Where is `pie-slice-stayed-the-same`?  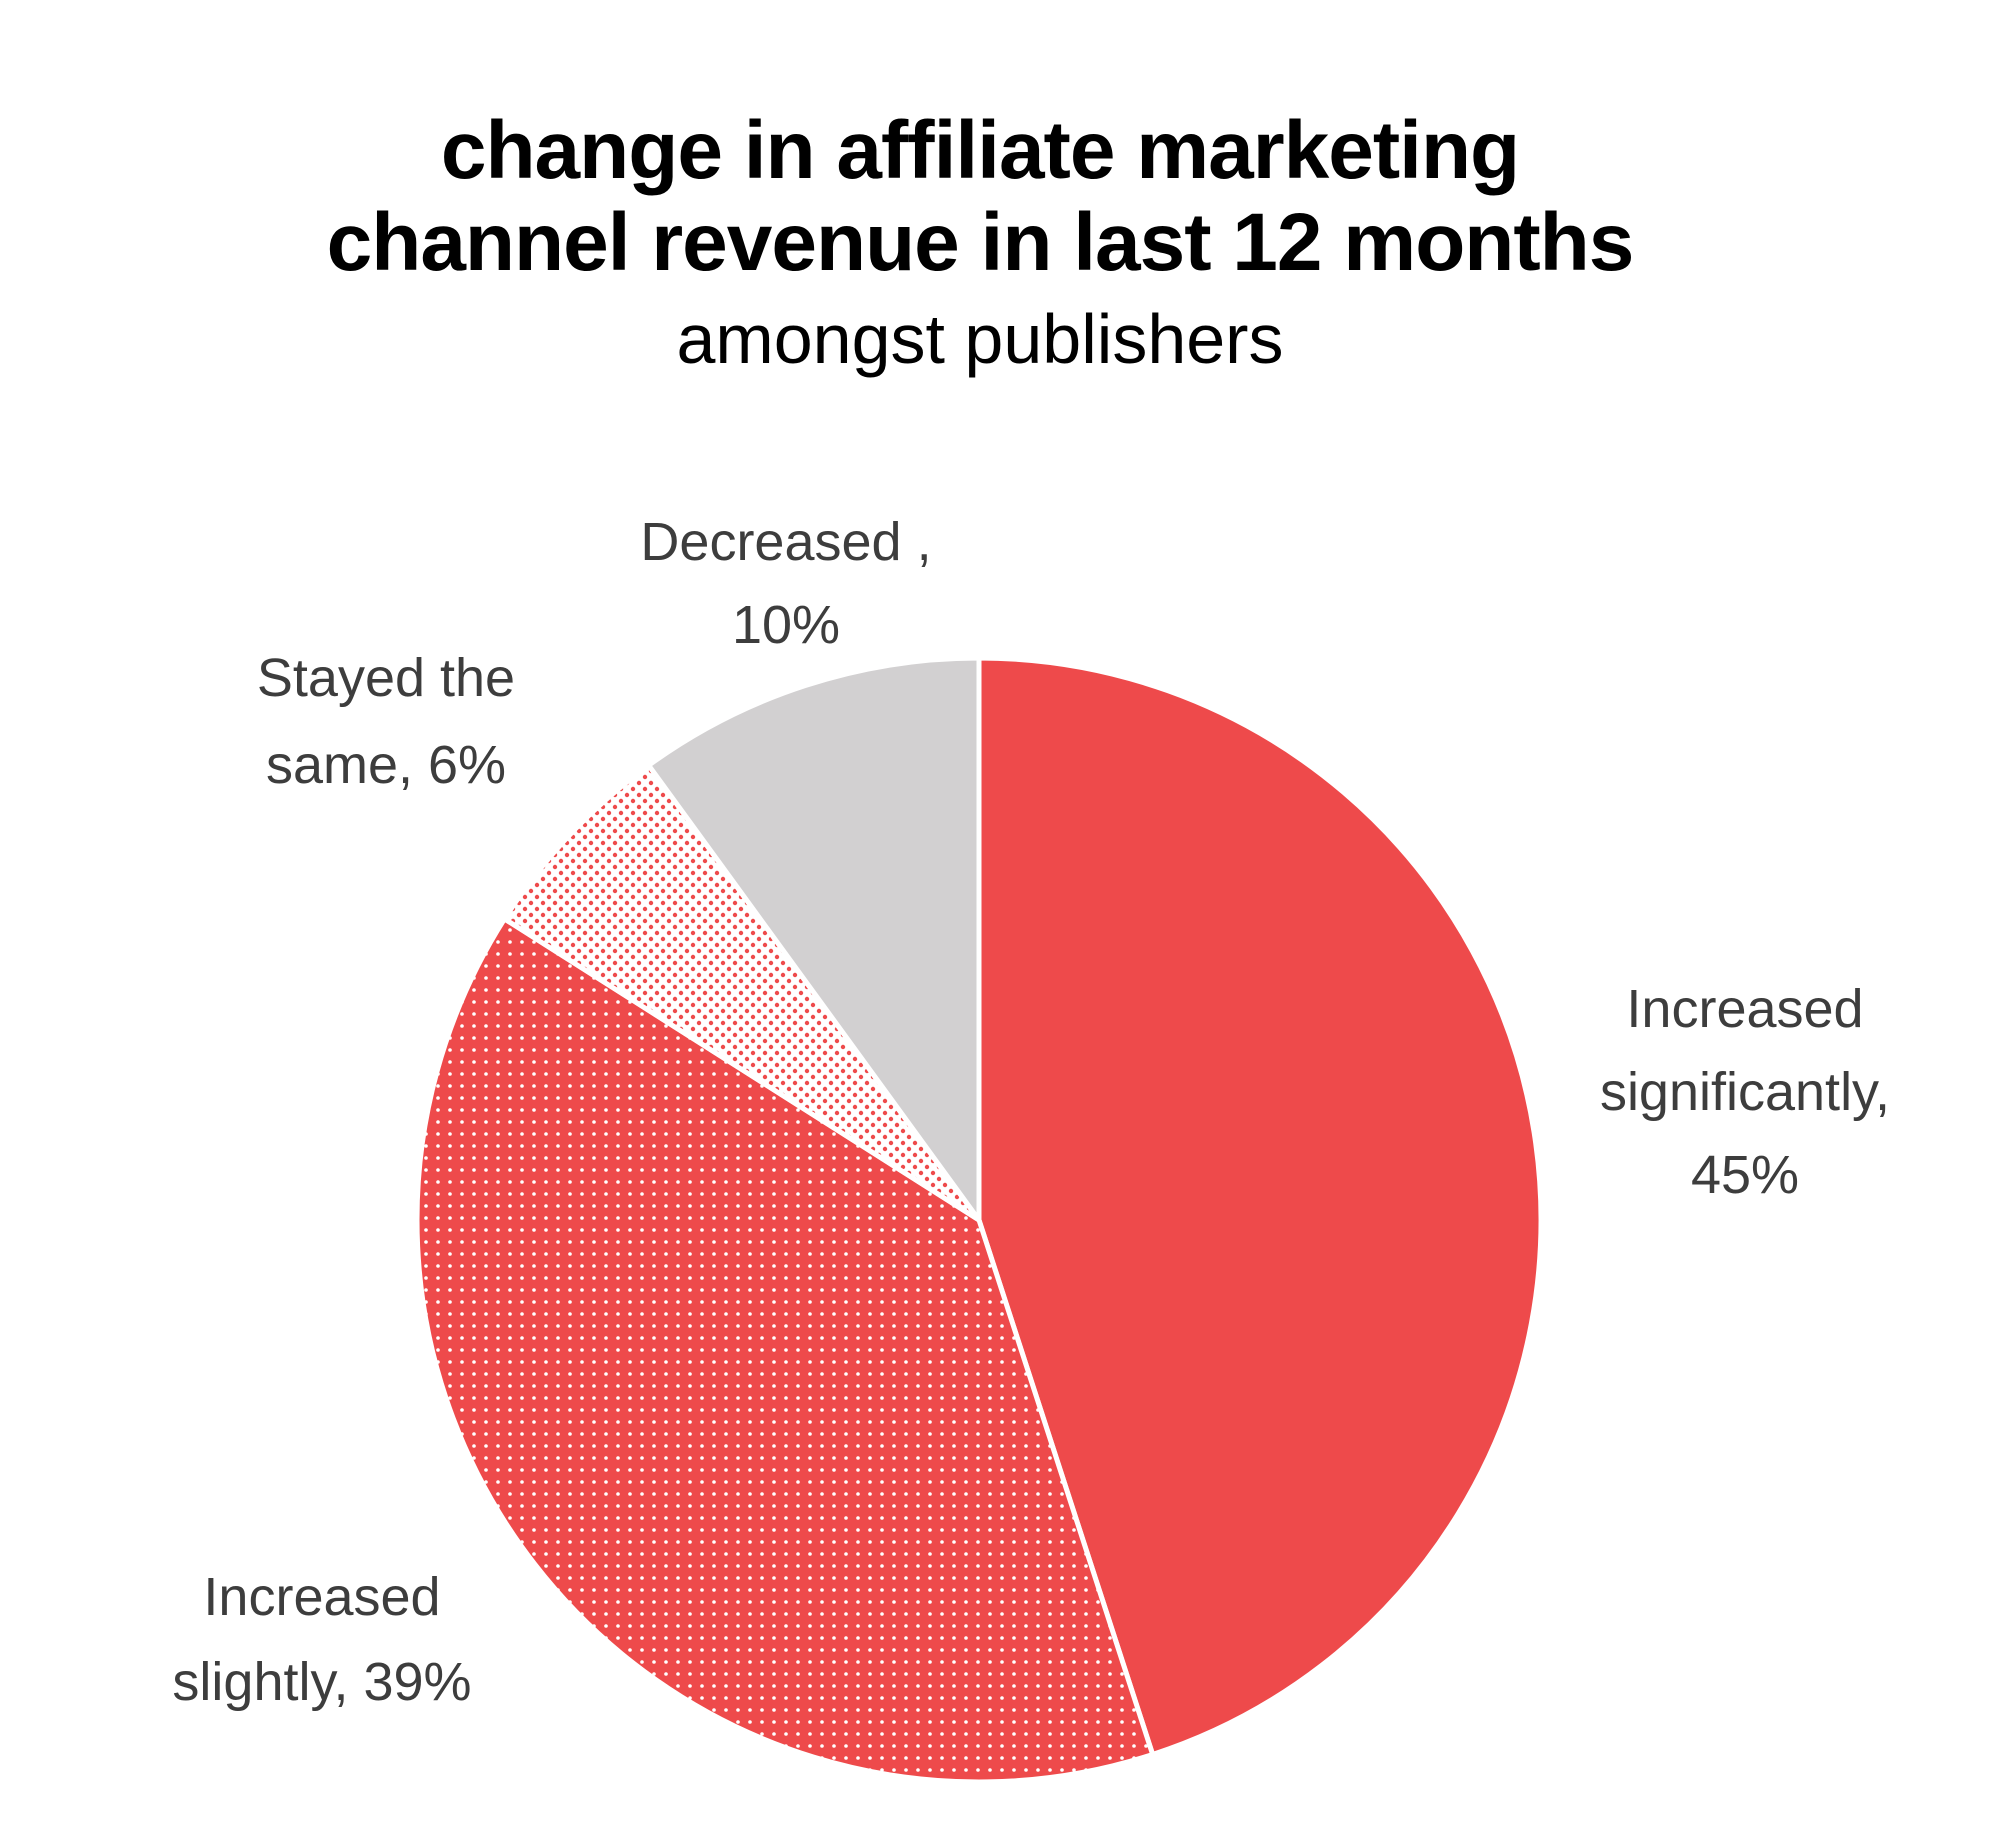 pie-slice-stayed-the-same is located at coordinates (741, 992).